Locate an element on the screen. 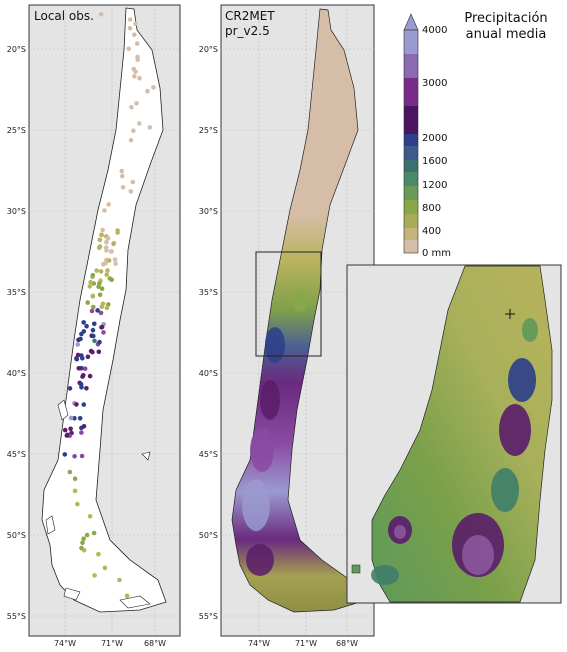 The width and height of the screenshot is (567, 652). colorbar-tick-label: 800 is located at coordinates (431, 208).